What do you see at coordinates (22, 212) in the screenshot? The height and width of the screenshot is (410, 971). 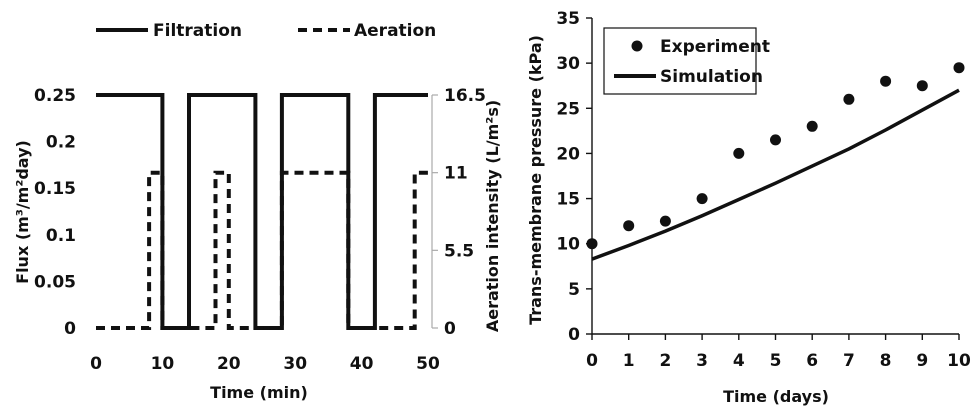 I see `left-y-axis-label: Flux (m³/m²day)` at bounding box center [22, 212].